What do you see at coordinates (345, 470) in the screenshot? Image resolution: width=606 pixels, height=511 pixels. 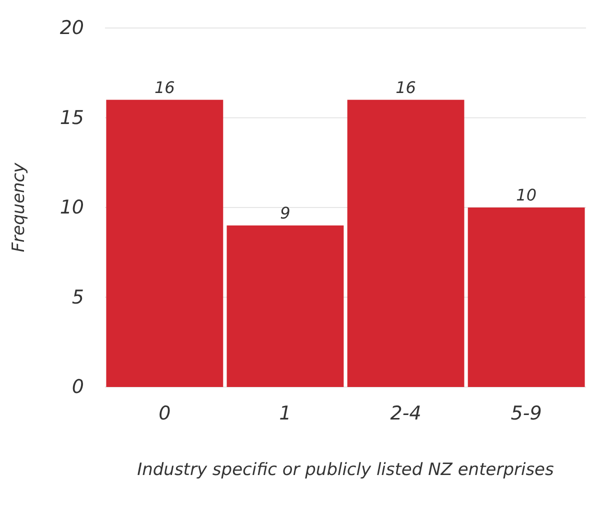 I see `x-axis-title: Industry specific or publicly listed NZ enterprises` at bounding box center [345, 470].